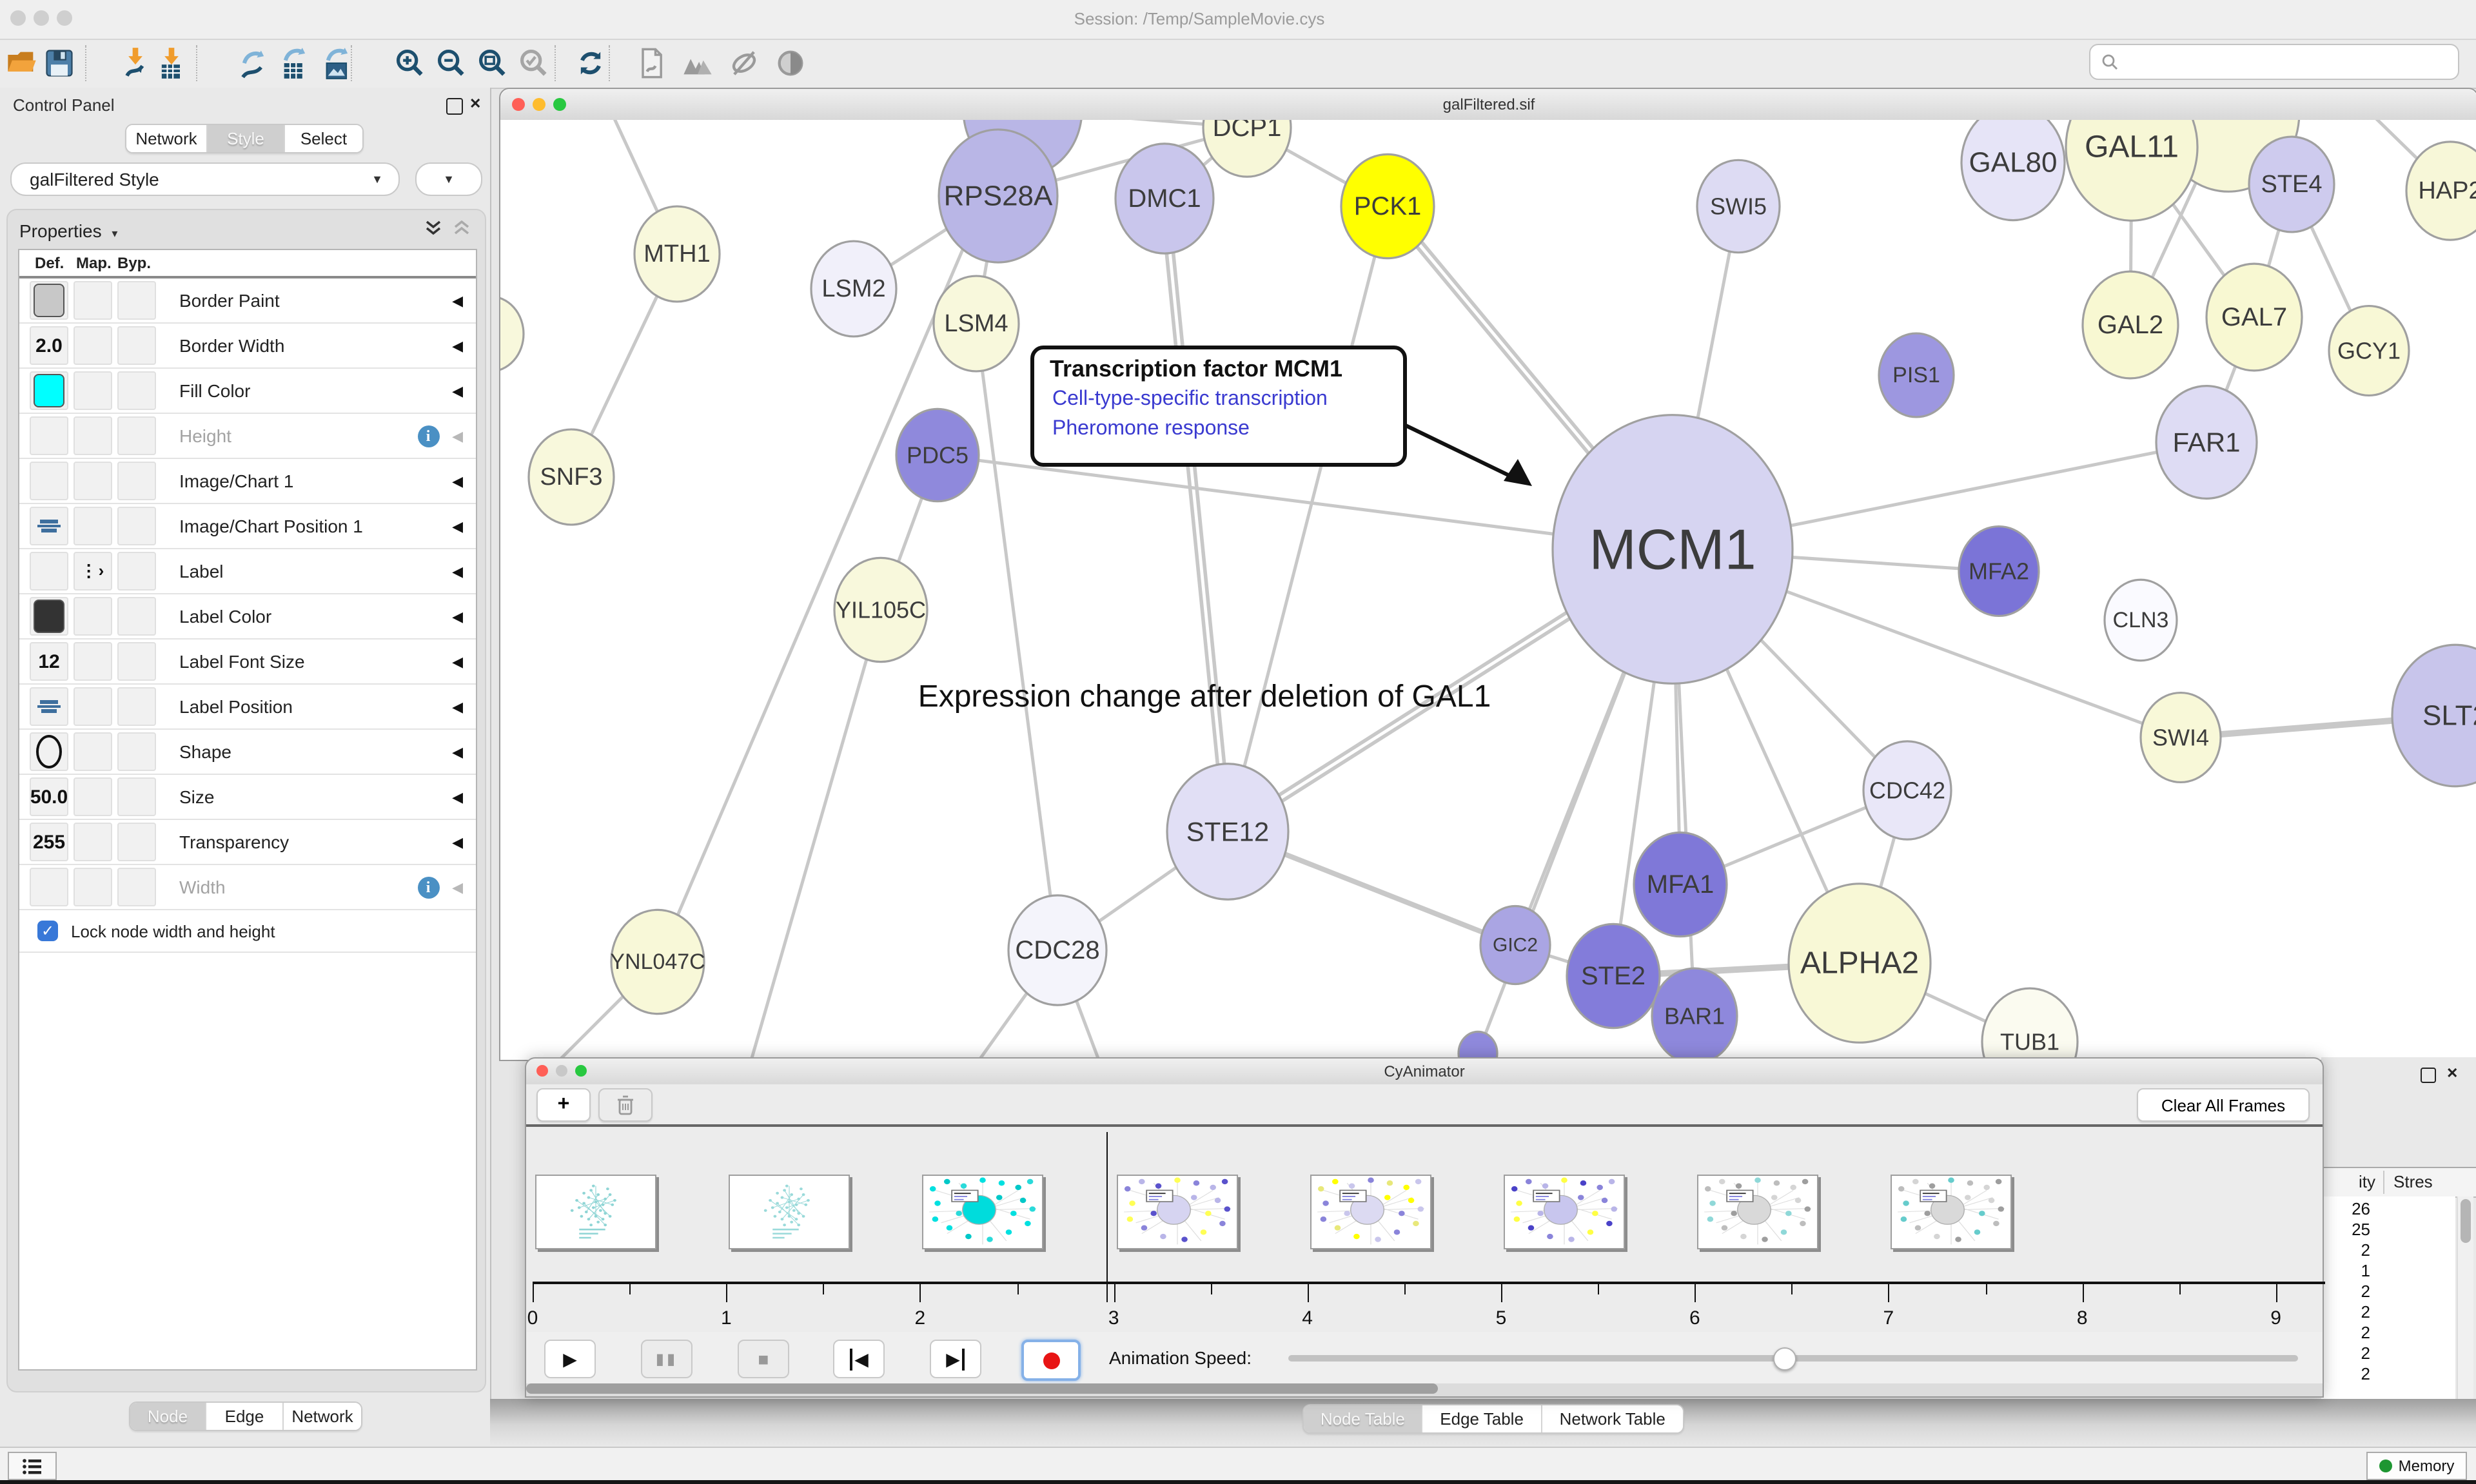 Image resolution: width=2476 pixels, height=1484 pixels. What do you see at coordinates (1051, 1360) in the screenshot?
I see `record-button` at bounding box center [1051, 1360].